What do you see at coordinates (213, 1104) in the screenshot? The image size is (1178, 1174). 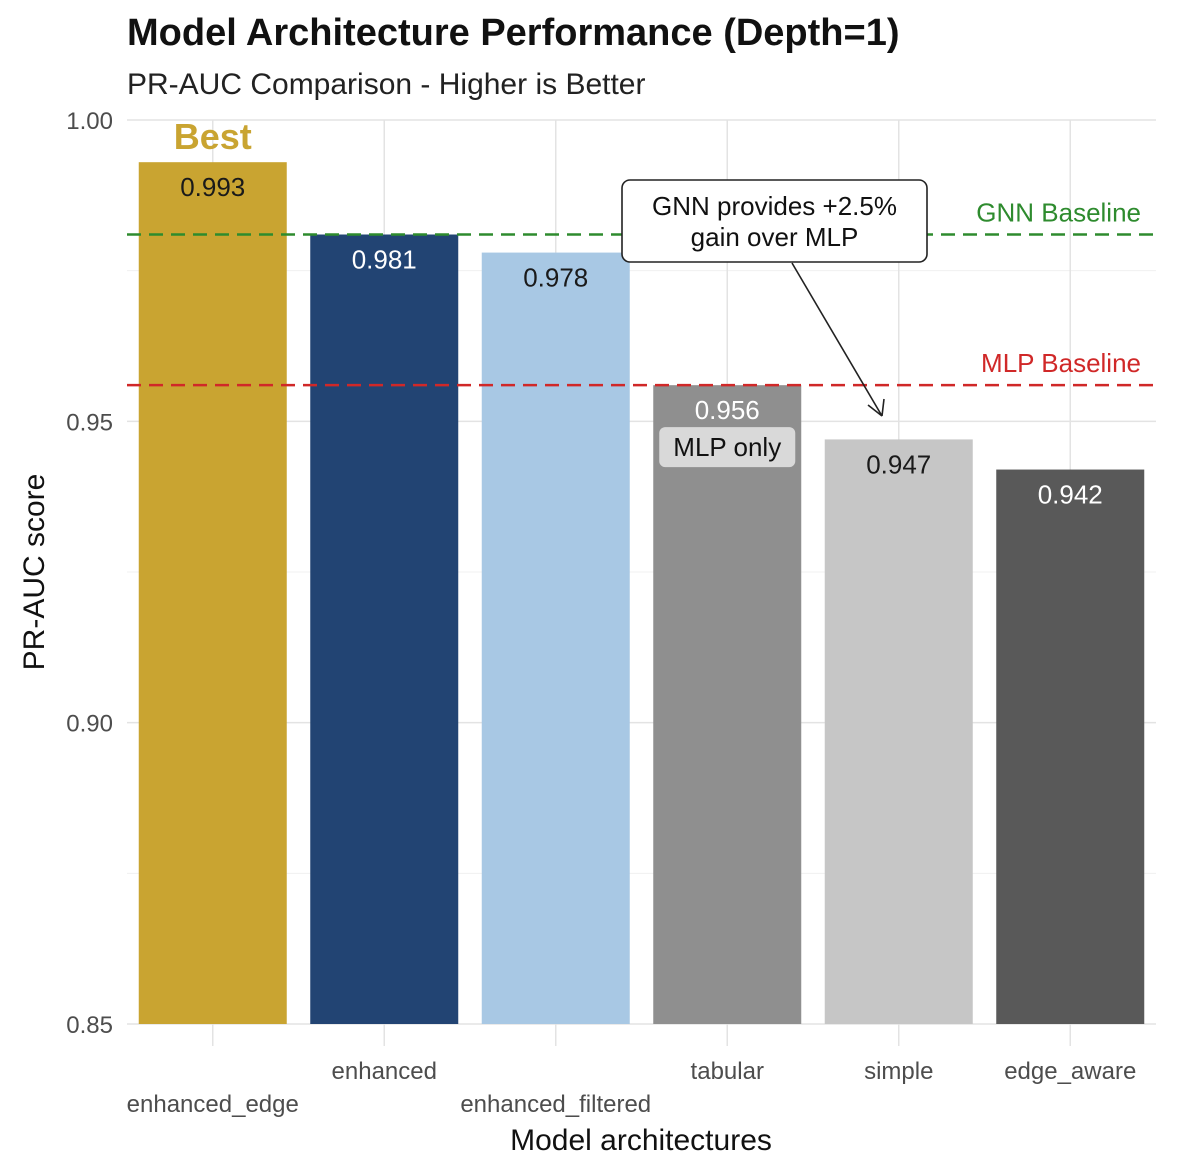 I see `x-tick-label: enhanced_edge` at bounding box center [213, 1104].